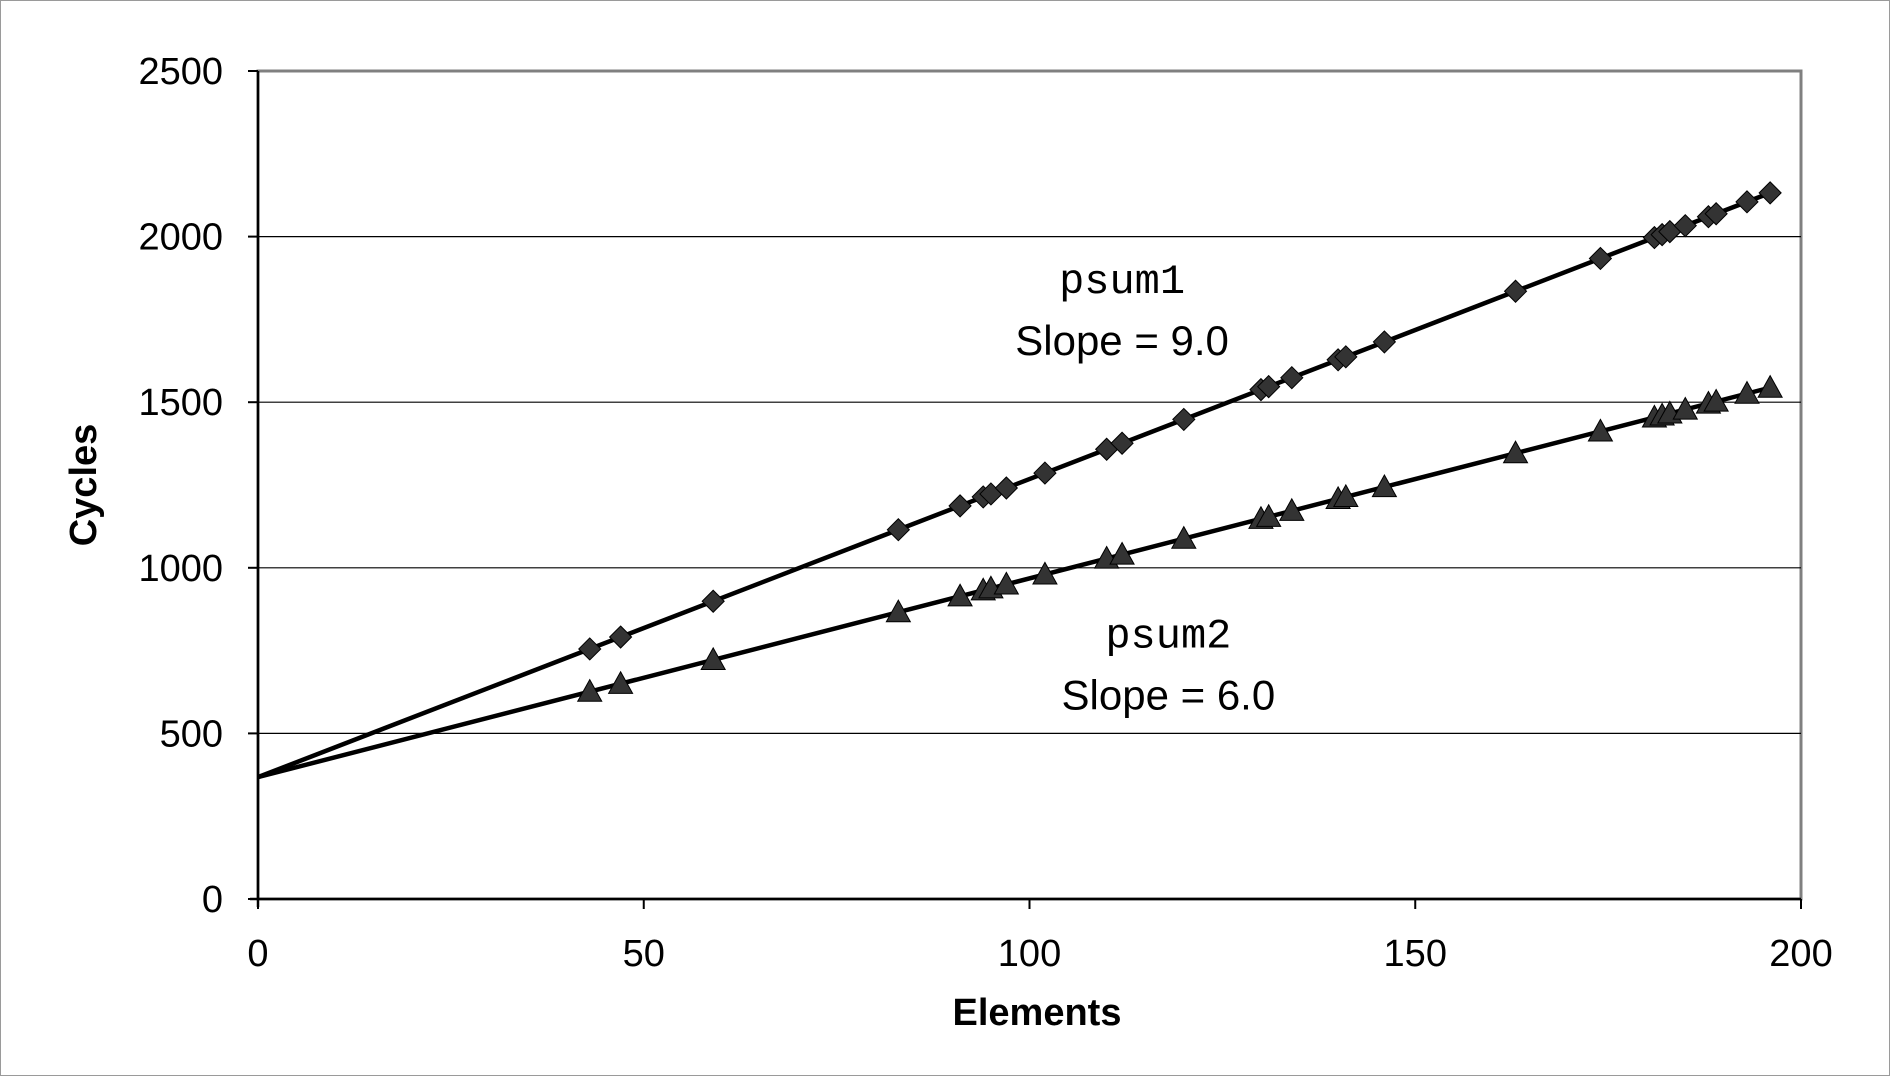  I want to click on y-tick-label: 2000, so click(180, 238).